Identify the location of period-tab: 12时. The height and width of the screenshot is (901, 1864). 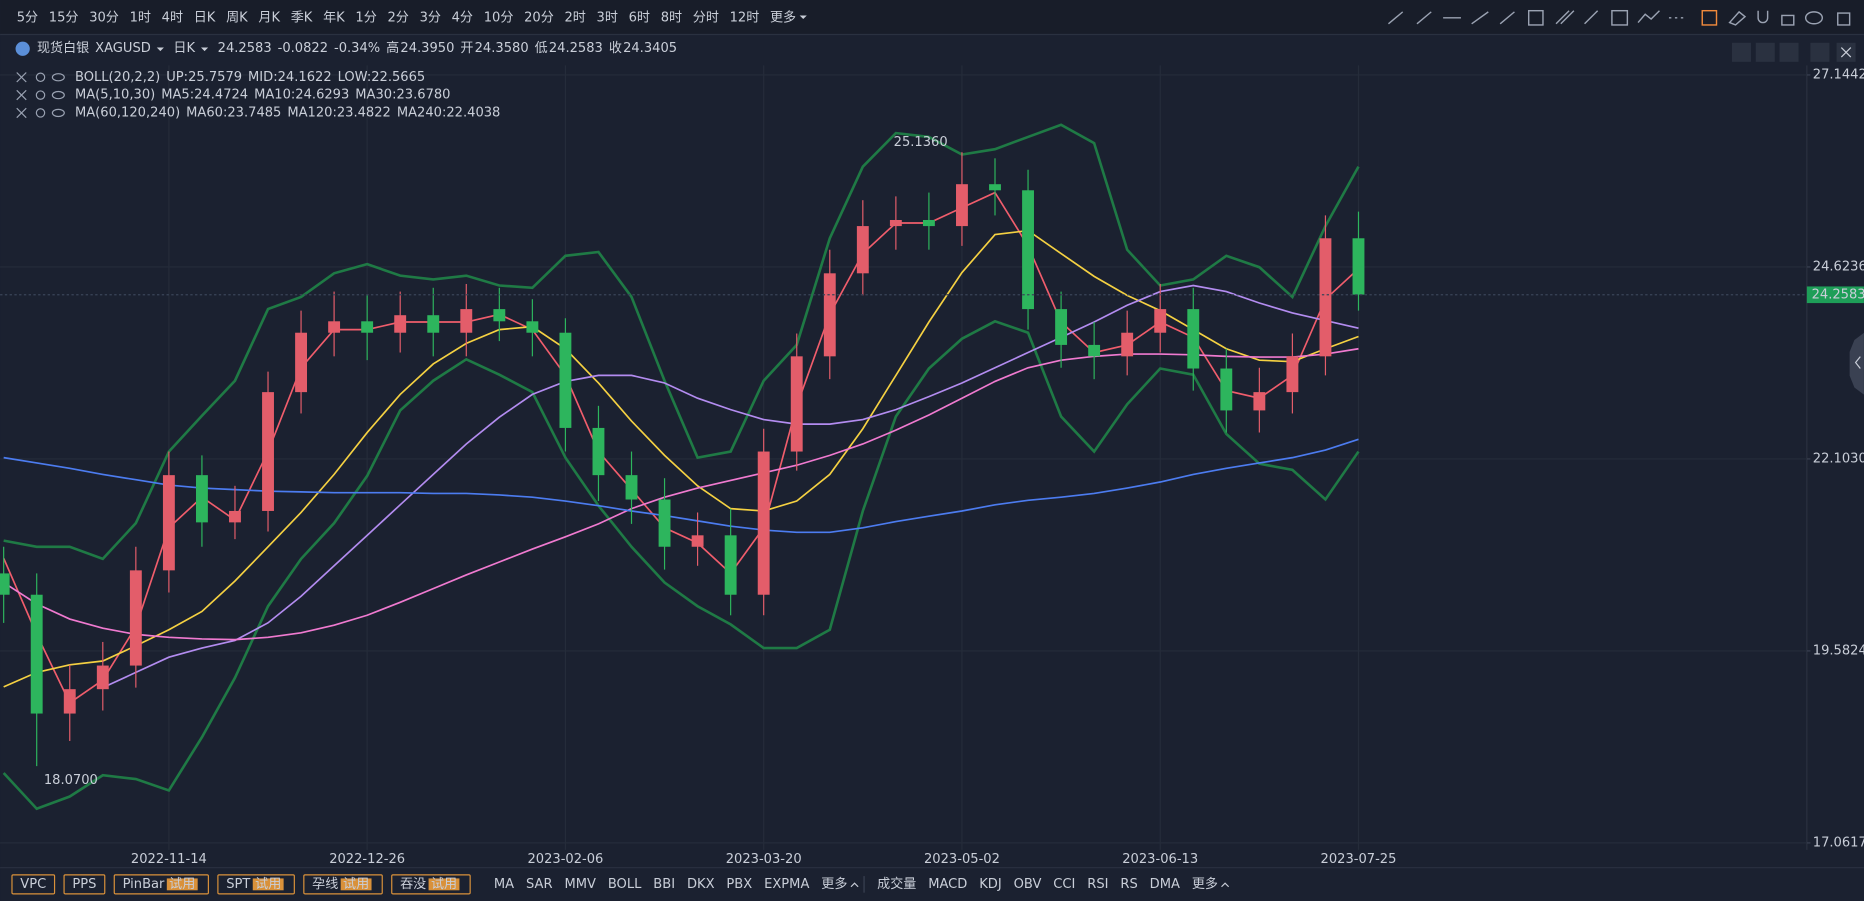
(745, 17).